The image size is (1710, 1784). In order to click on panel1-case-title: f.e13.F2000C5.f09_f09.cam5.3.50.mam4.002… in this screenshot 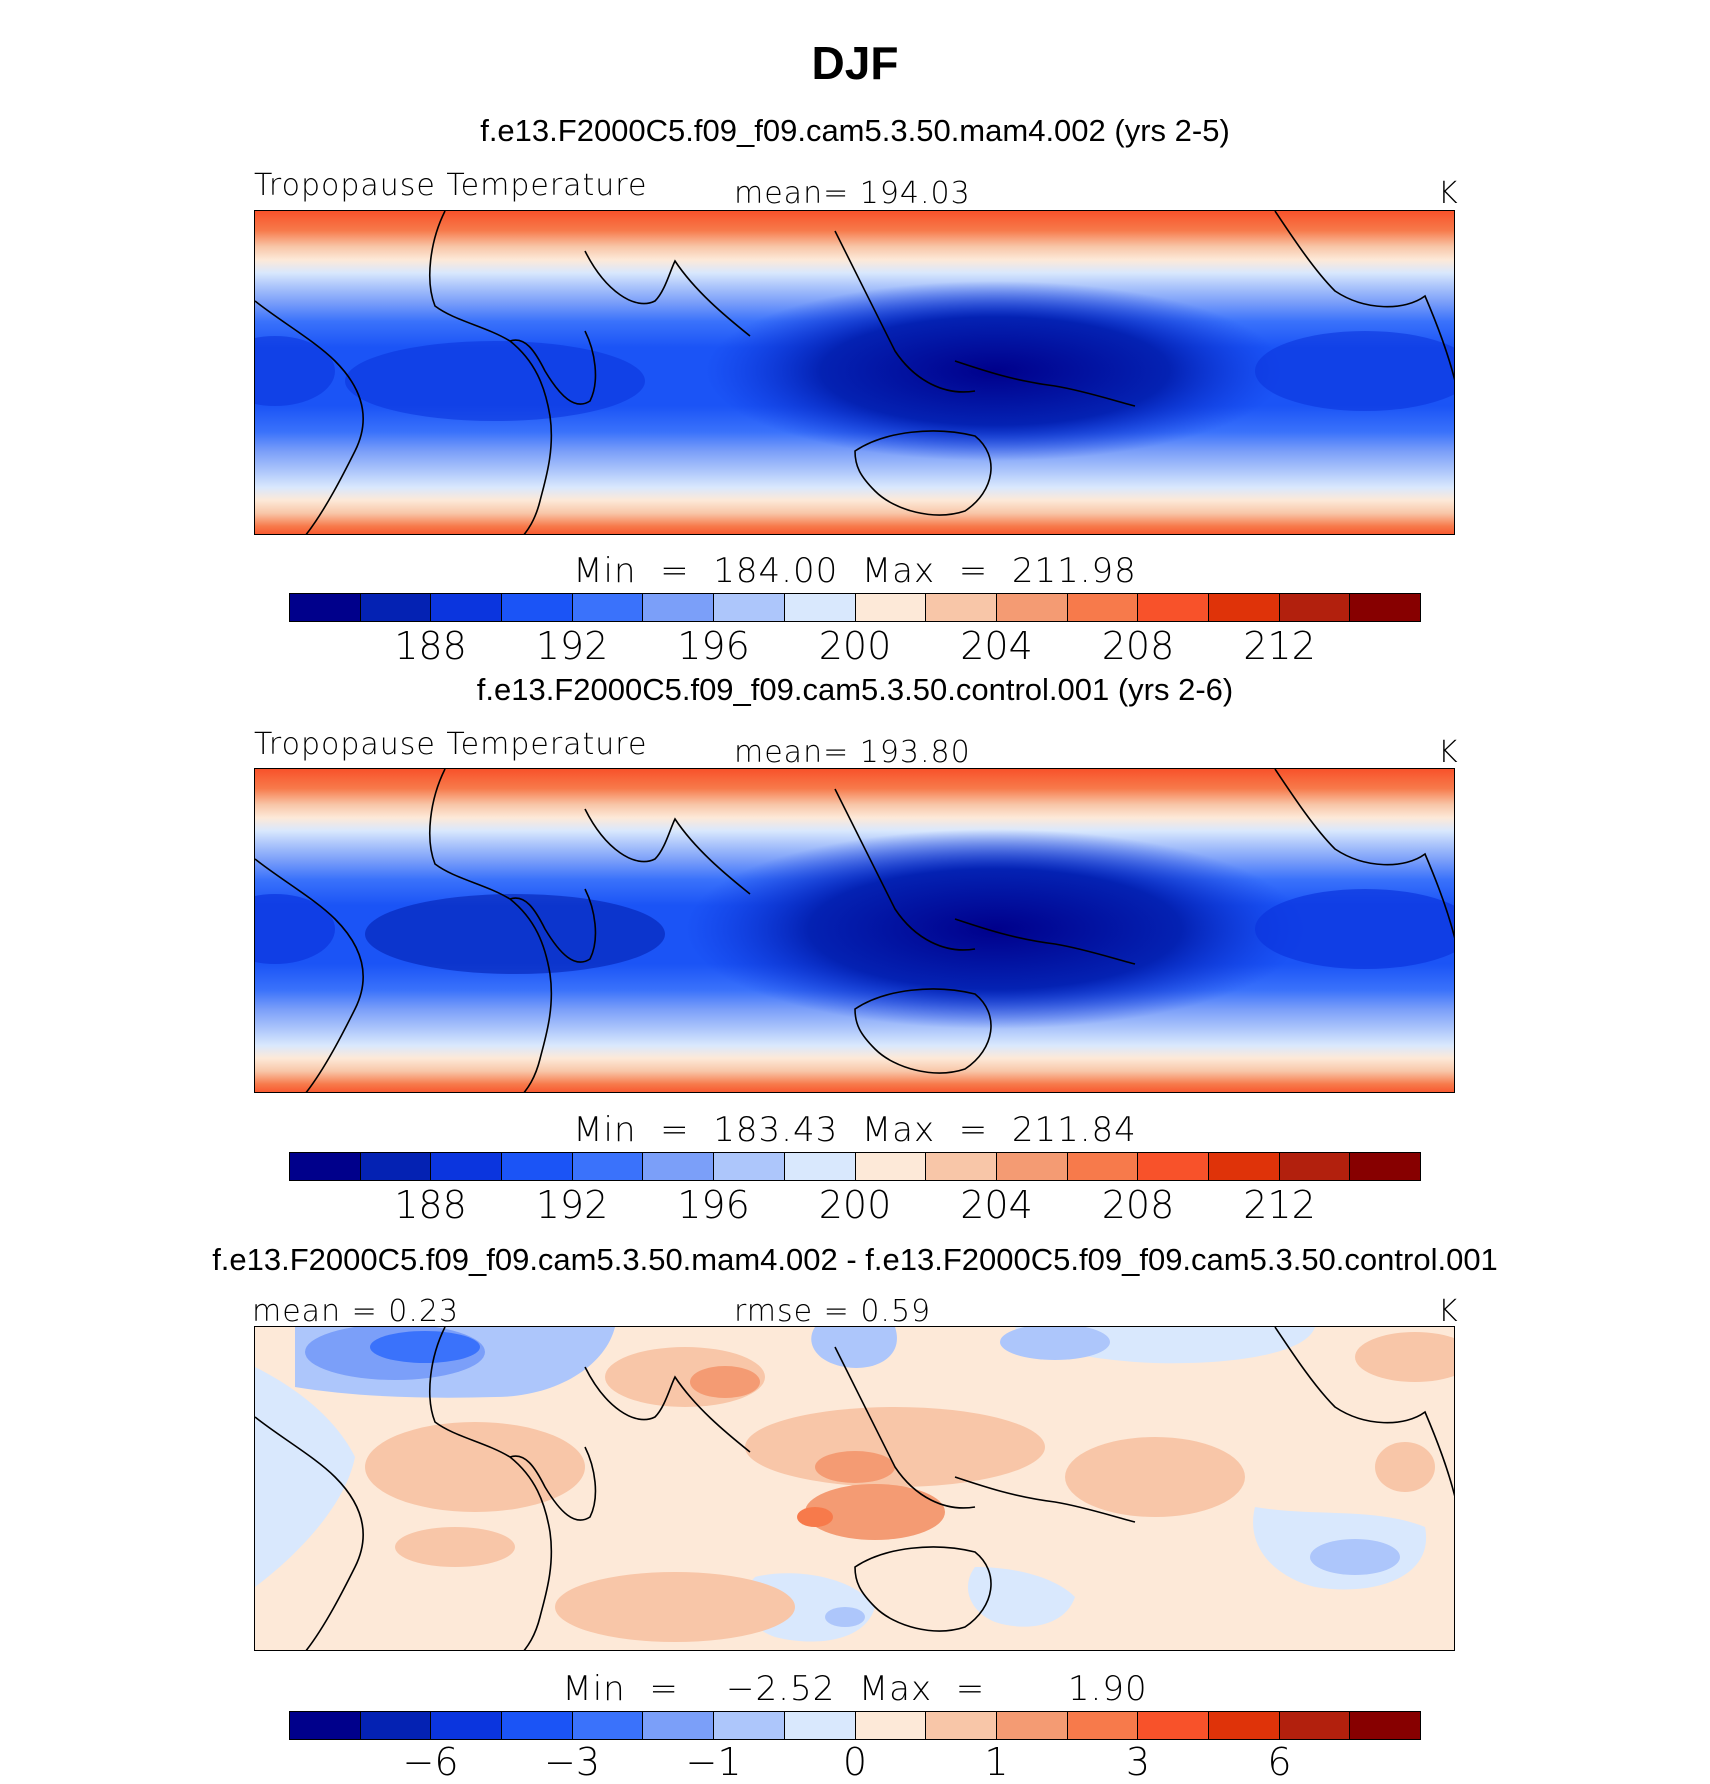, I will do `click(855, 130)`.